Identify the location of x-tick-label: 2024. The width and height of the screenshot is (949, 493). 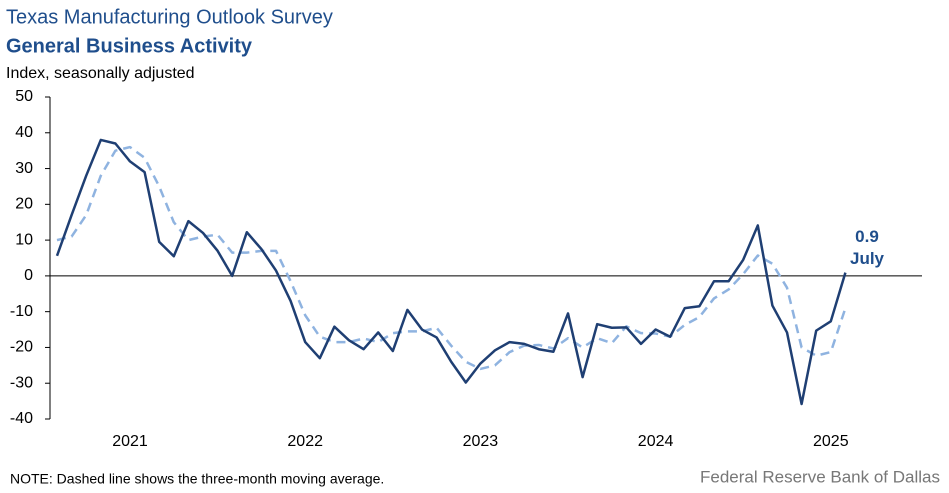
(656, 441).